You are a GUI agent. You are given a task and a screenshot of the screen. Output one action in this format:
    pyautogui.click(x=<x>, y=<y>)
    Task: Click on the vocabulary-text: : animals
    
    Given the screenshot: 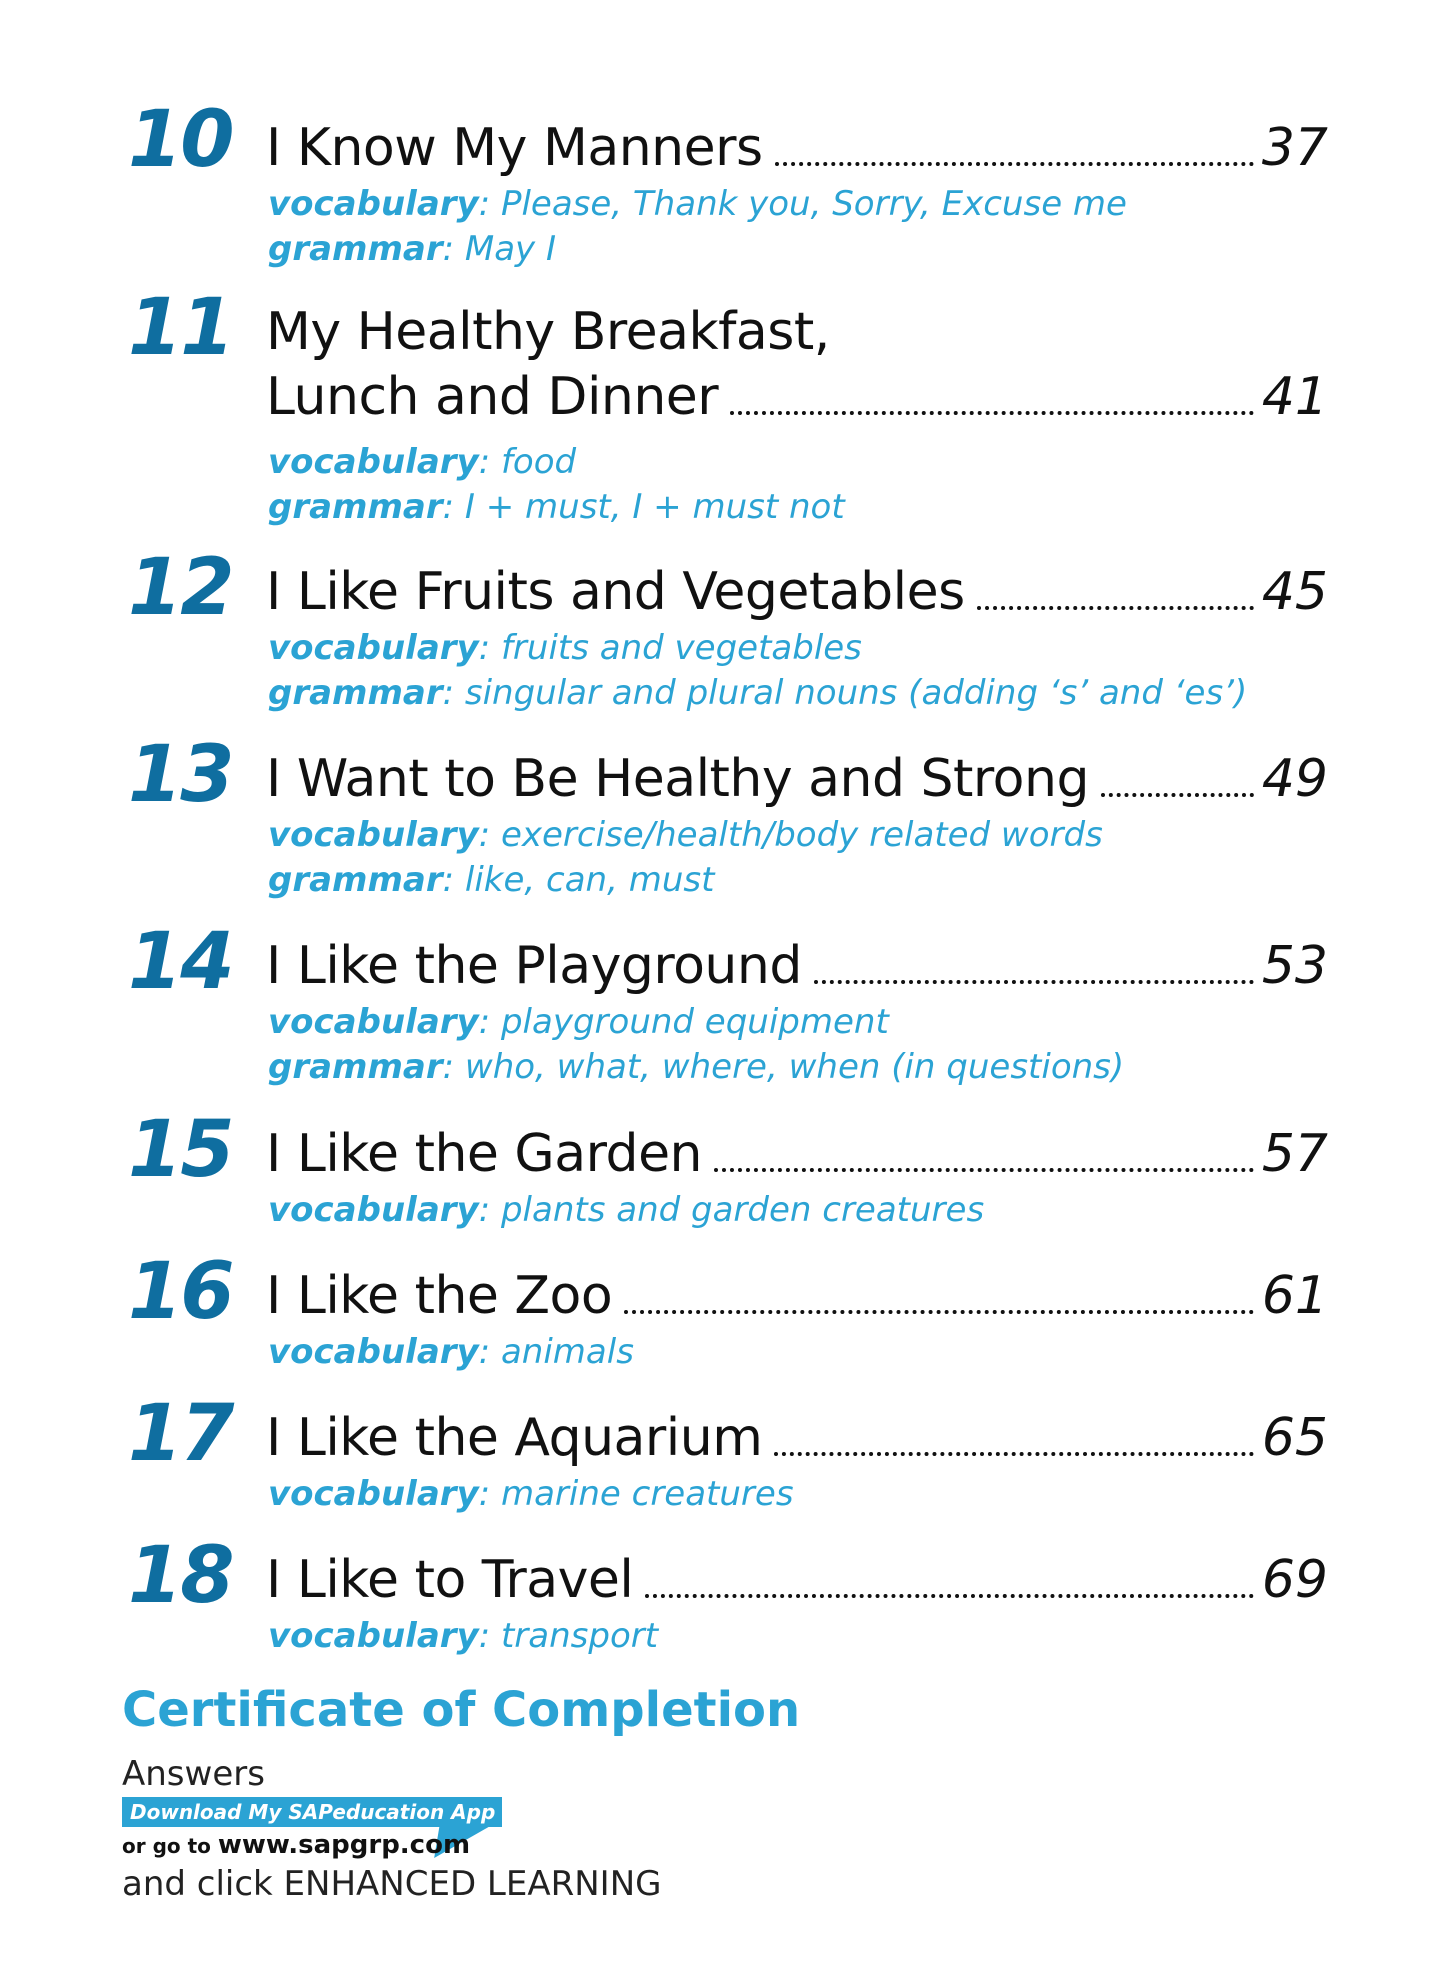 What is the action you would take?
    pyautogui.click(x=556, y=1352)
    